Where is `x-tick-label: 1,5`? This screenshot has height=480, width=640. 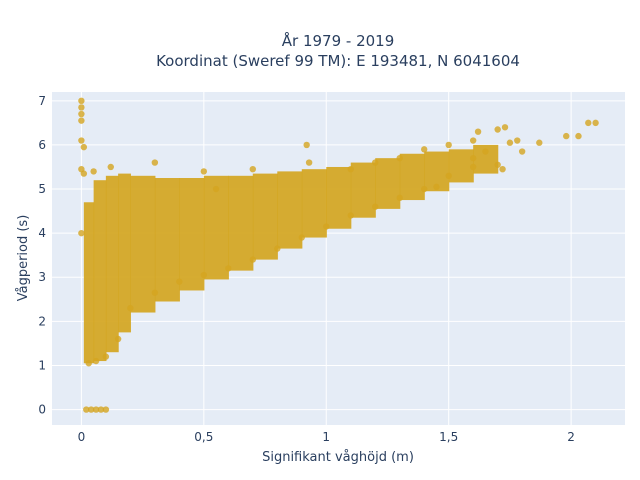
x-tick-label: 1,5 is located at coordinates (448, 437).